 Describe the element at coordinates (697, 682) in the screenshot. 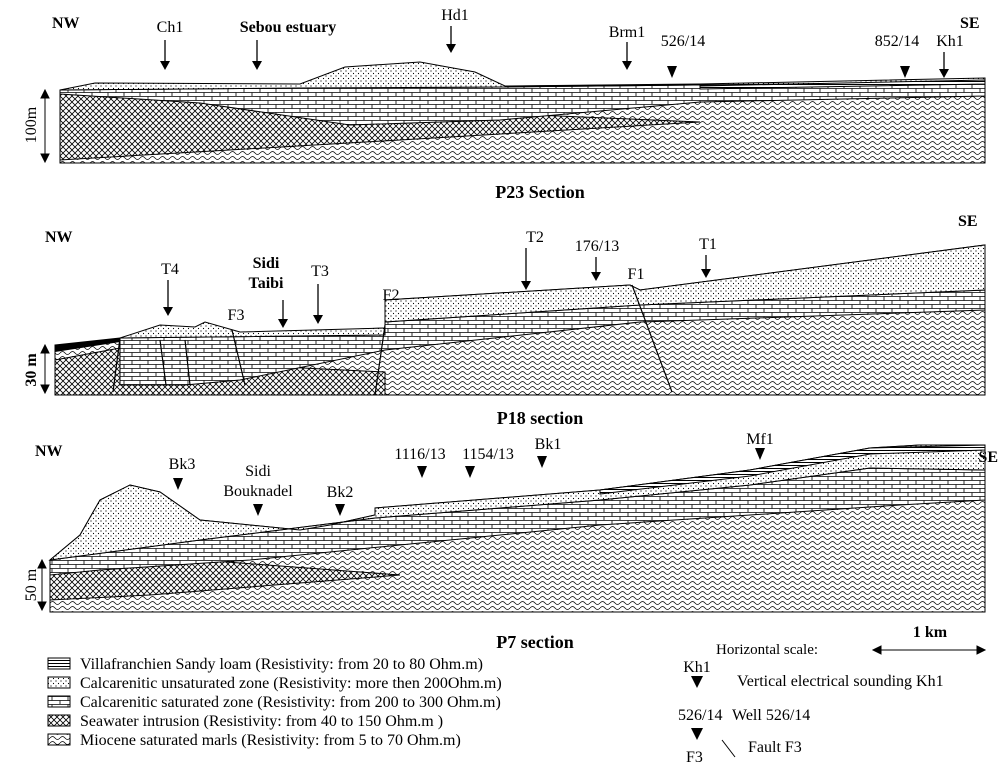

I see `sounding-icon` at that location.